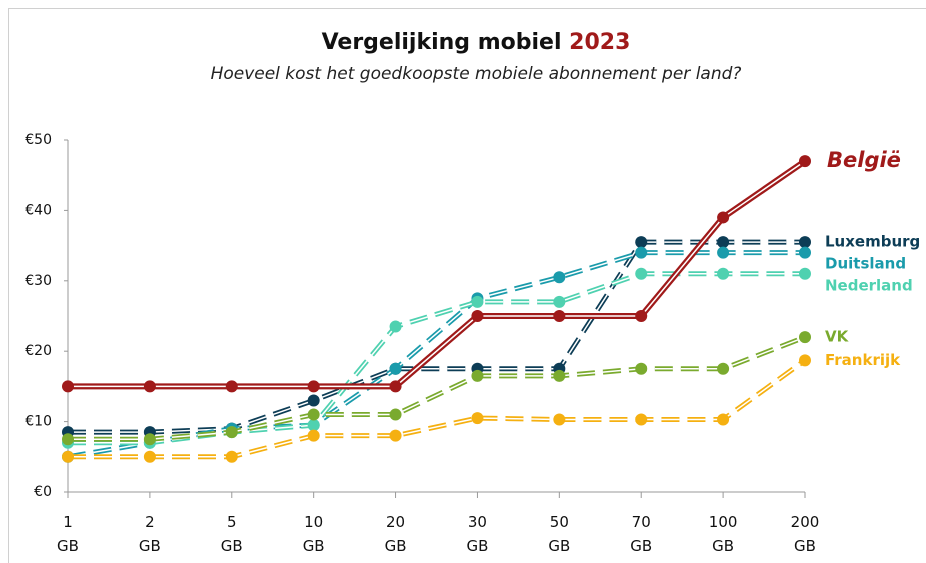 This screenshot has height=563, width=926. I want to click on legend-label: Duitsland, so click(865, 264).